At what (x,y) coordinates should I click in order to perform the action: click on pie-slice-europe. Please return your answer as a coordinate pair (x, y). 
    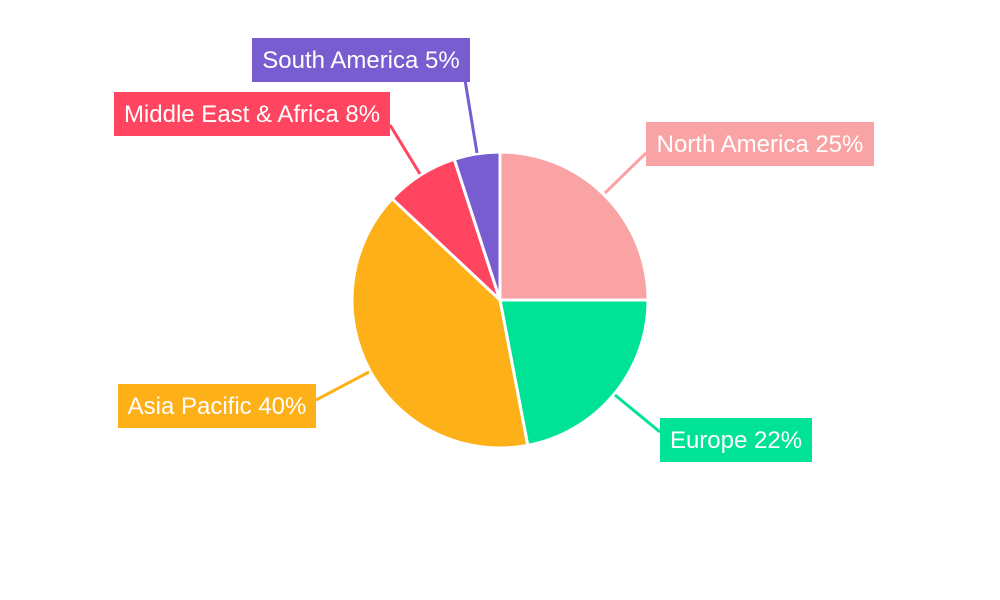
    Looking at the image, I should click on (574, 372).